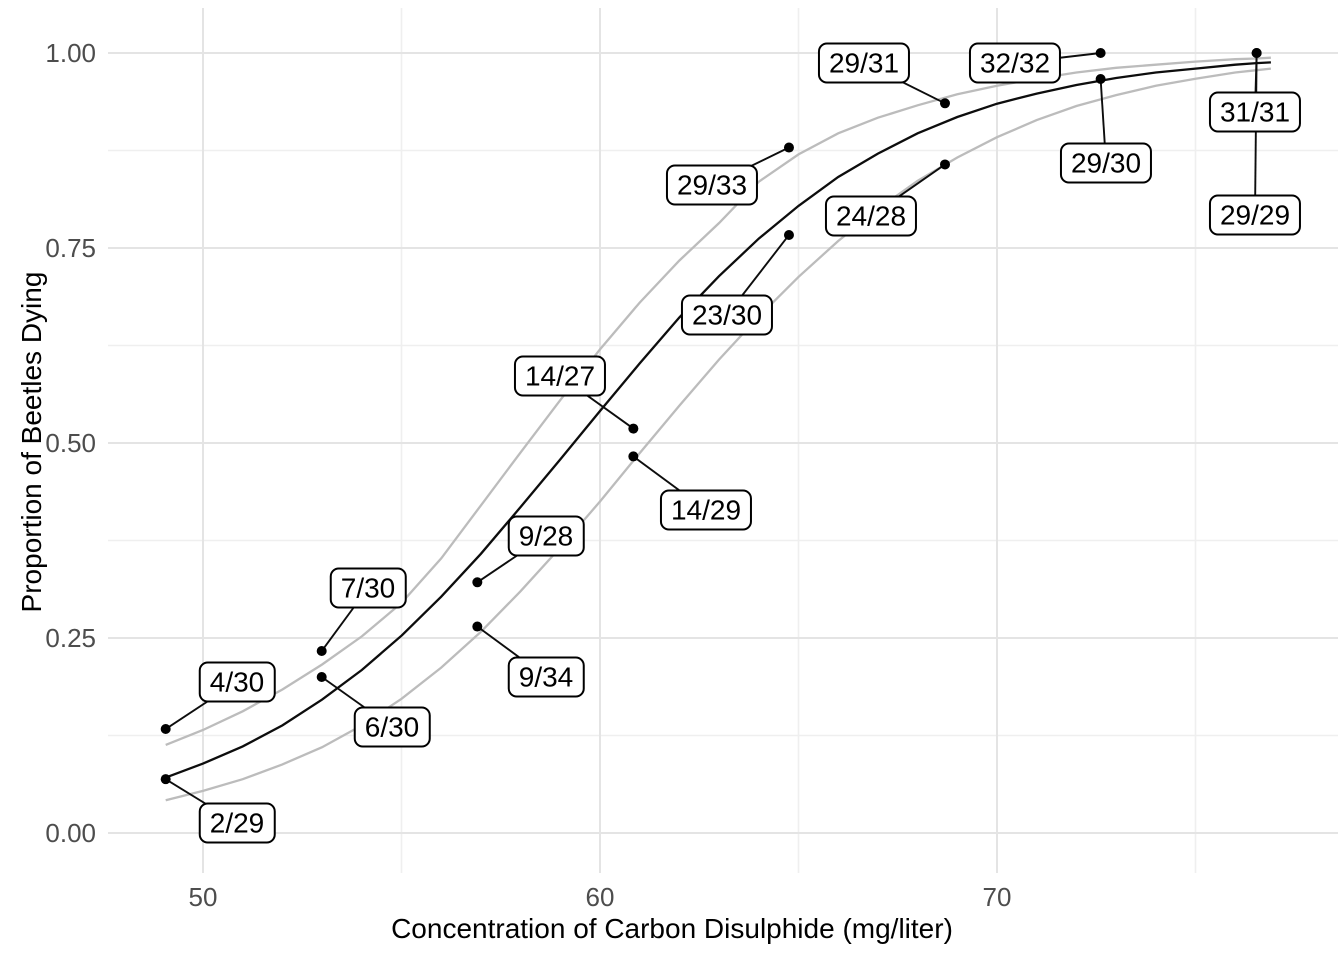 This screenshot has height=960, width=1344. What do you see at coordinates (546, 677) in the screenshot?
I see `point-label-box: 9/34` at bounding box center [546, 677].